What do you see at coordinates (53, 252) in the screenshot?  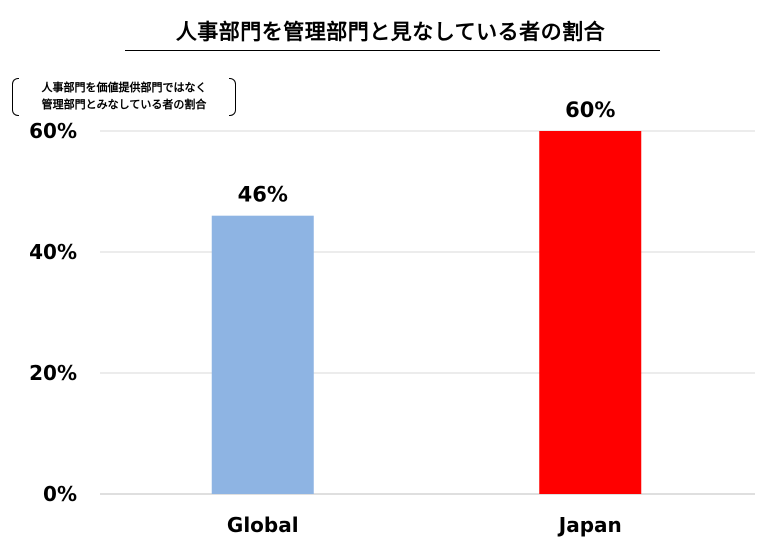 I see `y-tick-label: 40%` at bounding box center [53, 252].